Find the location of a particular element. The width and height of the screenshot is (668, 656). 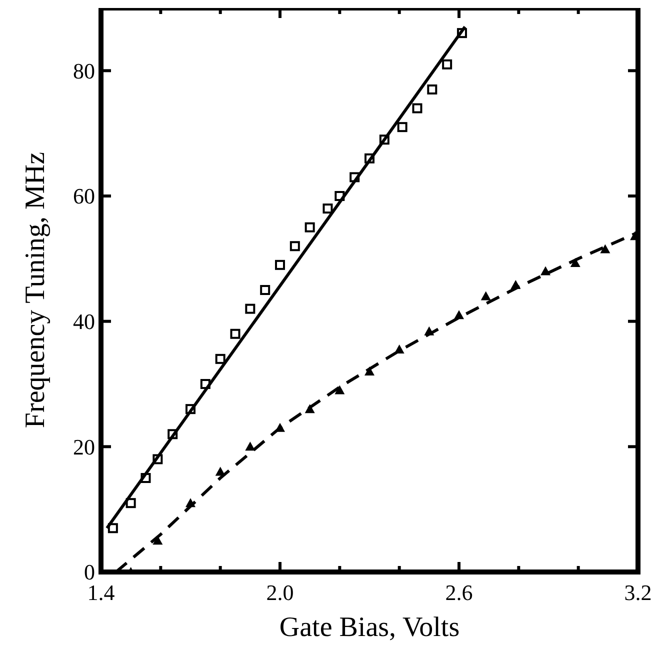

x-tick-label: 3.2 is located at coordinates (638, 592).